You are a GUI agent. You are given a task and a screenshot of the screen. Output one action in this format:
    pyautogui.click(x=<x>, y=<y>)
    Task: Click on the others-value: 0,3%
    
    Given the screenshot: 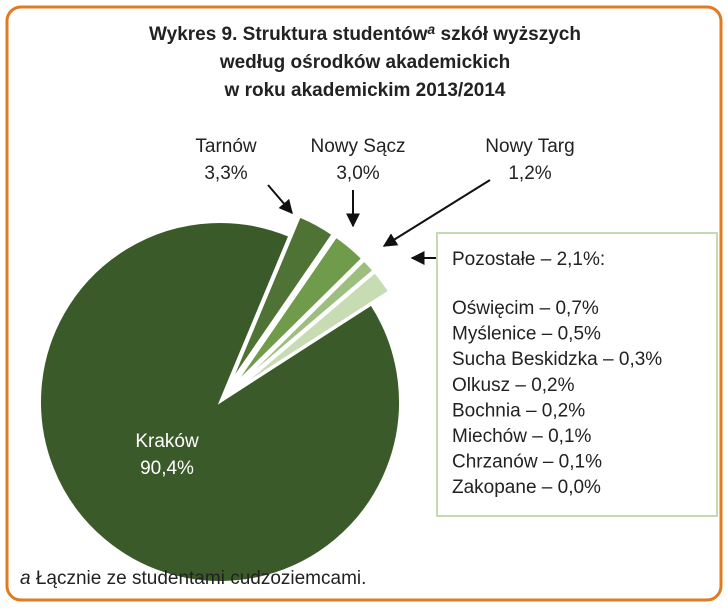 What is the action you would take?
    pyautogui.click(x=640, y=359)
    